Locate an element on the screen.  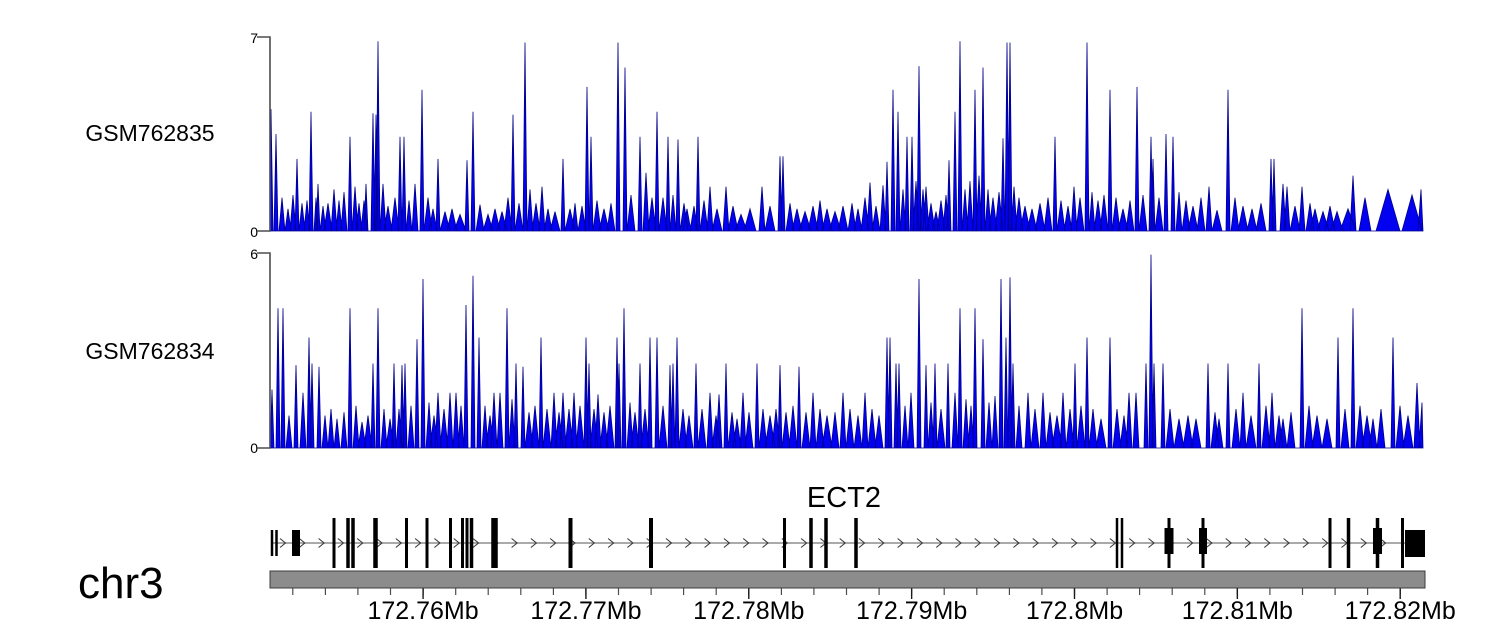
x-axis-tick-label: 172.8Mb is located at coordinates (1074, 611).